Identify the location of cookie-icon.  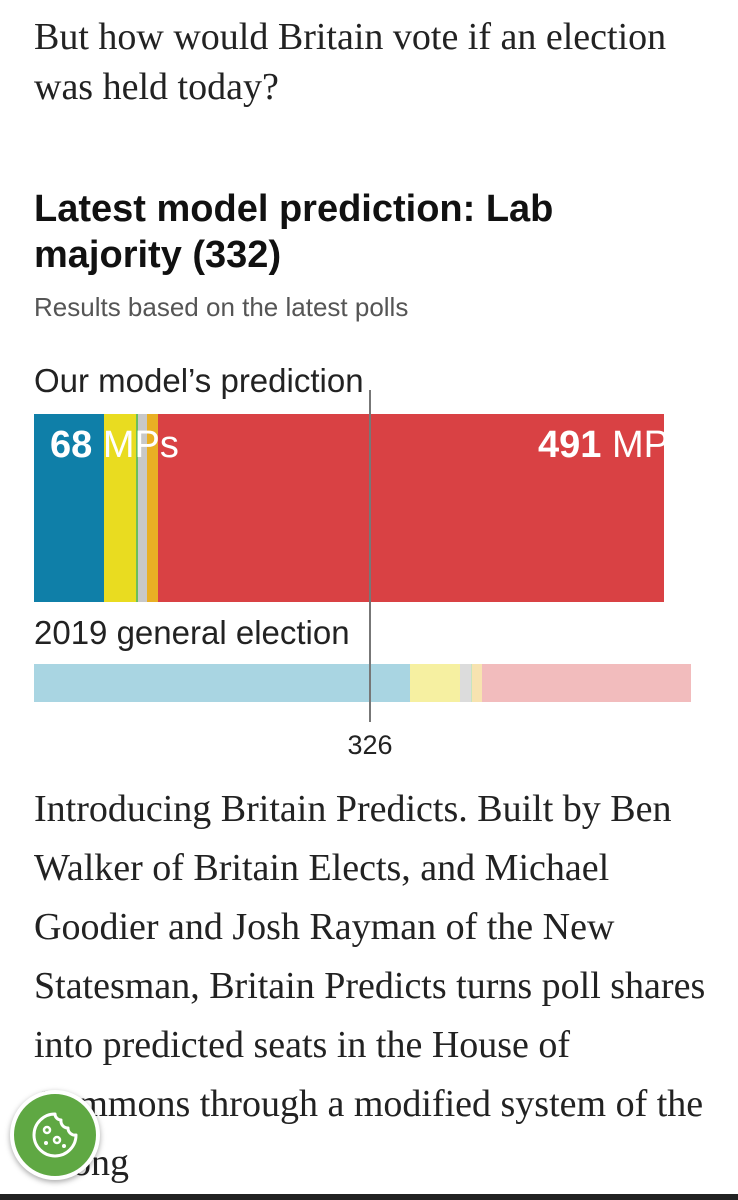
(55, 1135).